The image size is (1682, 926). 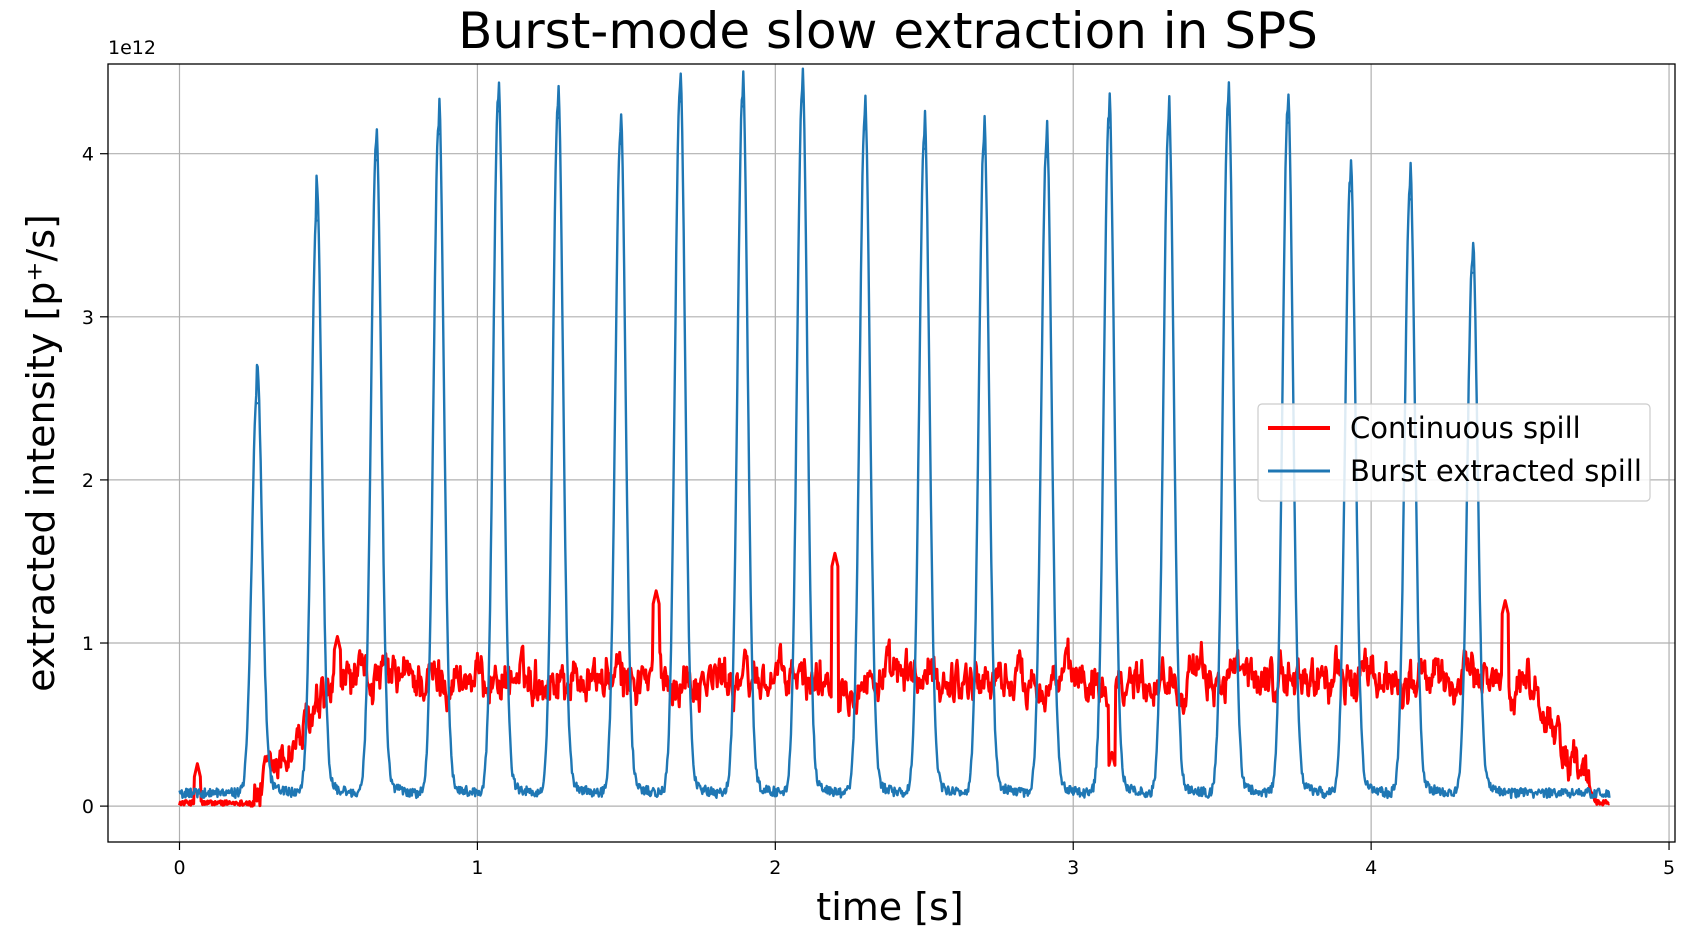 I want to click on legend-label-burst: Burst extracted spill, so click(x=1496, y=471).